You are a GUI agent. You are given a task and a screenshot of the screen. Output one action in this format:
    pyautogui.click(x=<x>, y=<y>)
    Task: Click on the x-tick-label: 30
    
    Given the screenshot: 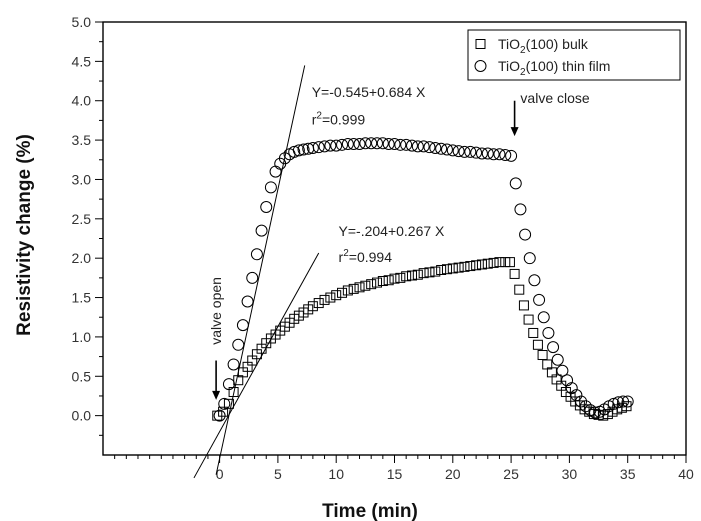 What is the action you would take?
    pyautogui.click(x=570, y=474)
    